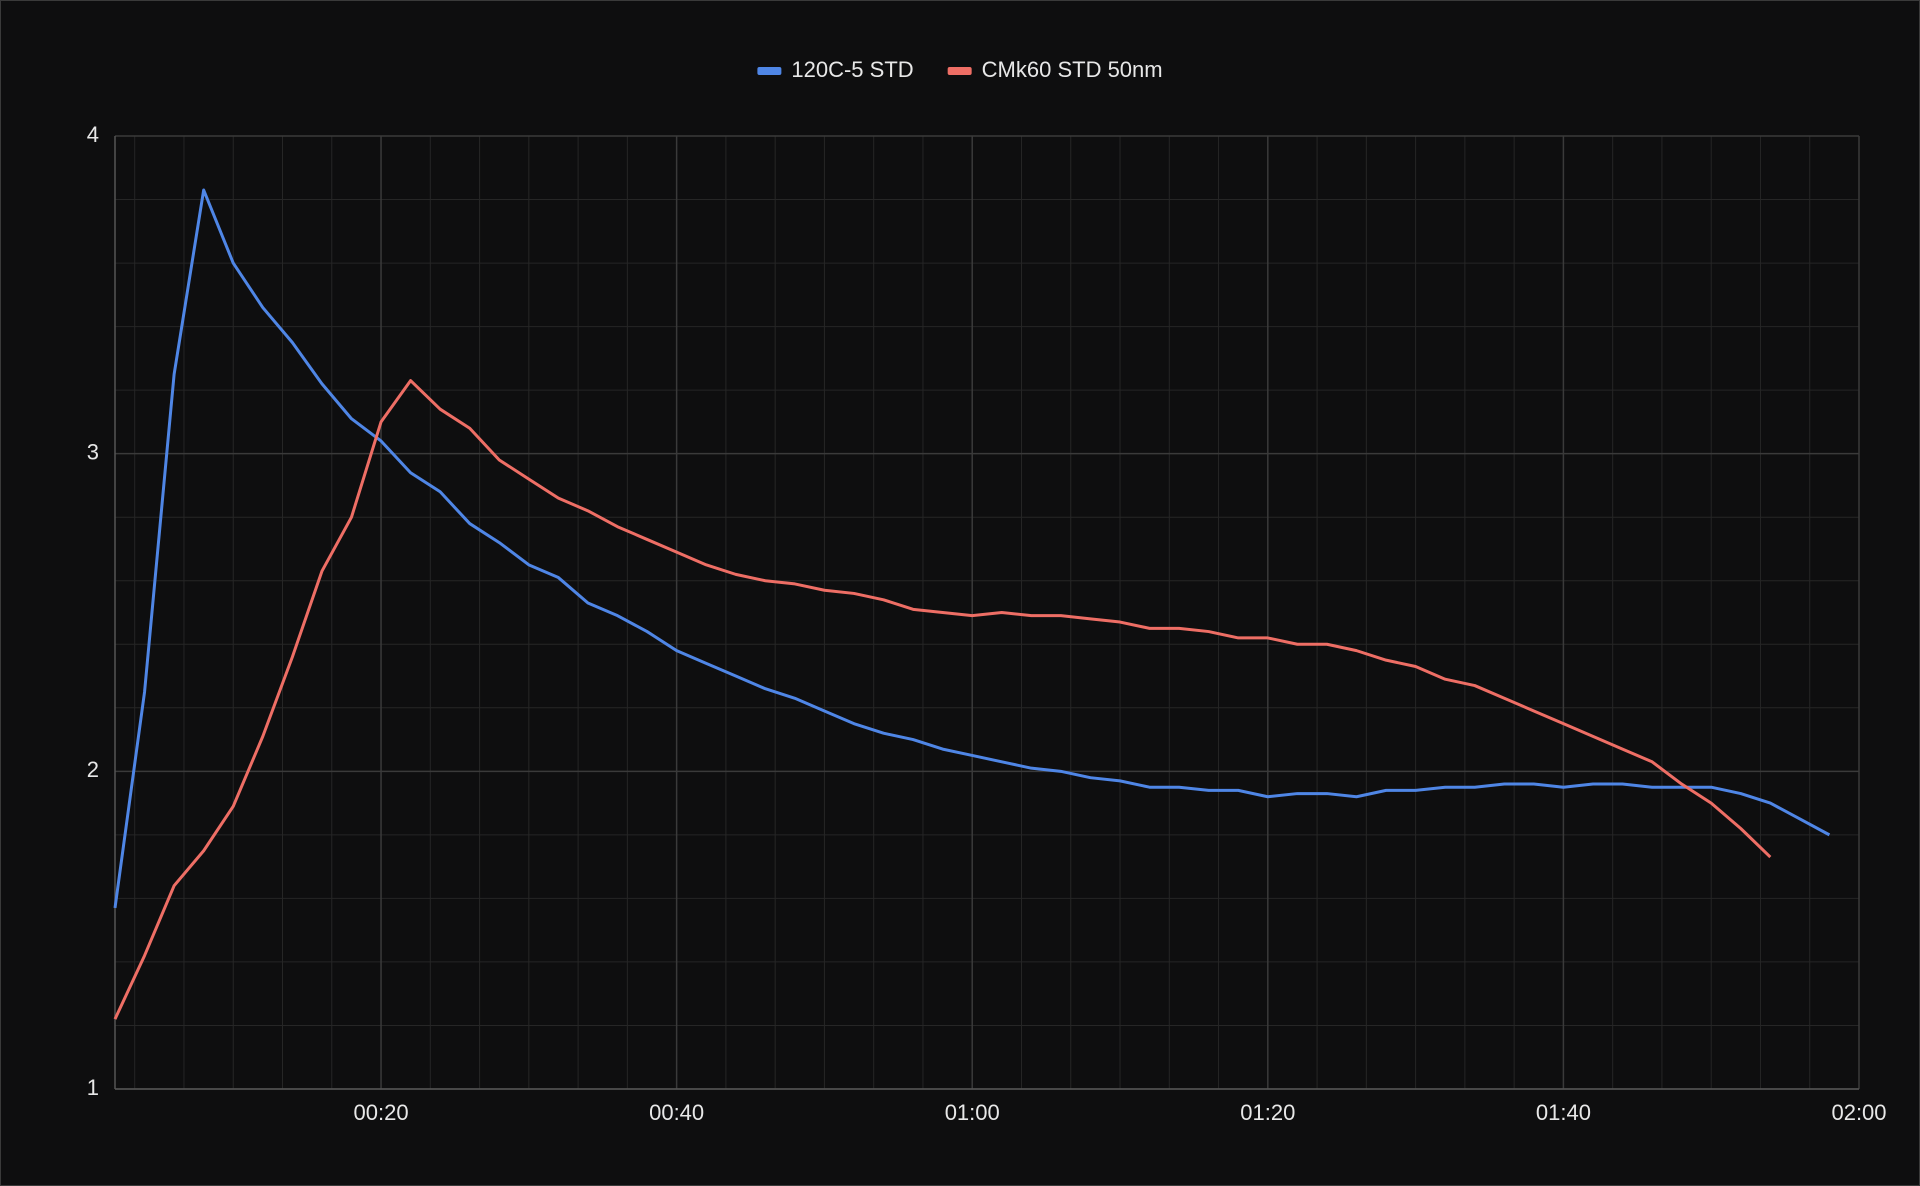 This screenshot has width=1920, height=1186. Describe the element at coordinates (93, 1087) in the screenshot. I see `y-tick-label: 1` at that location.